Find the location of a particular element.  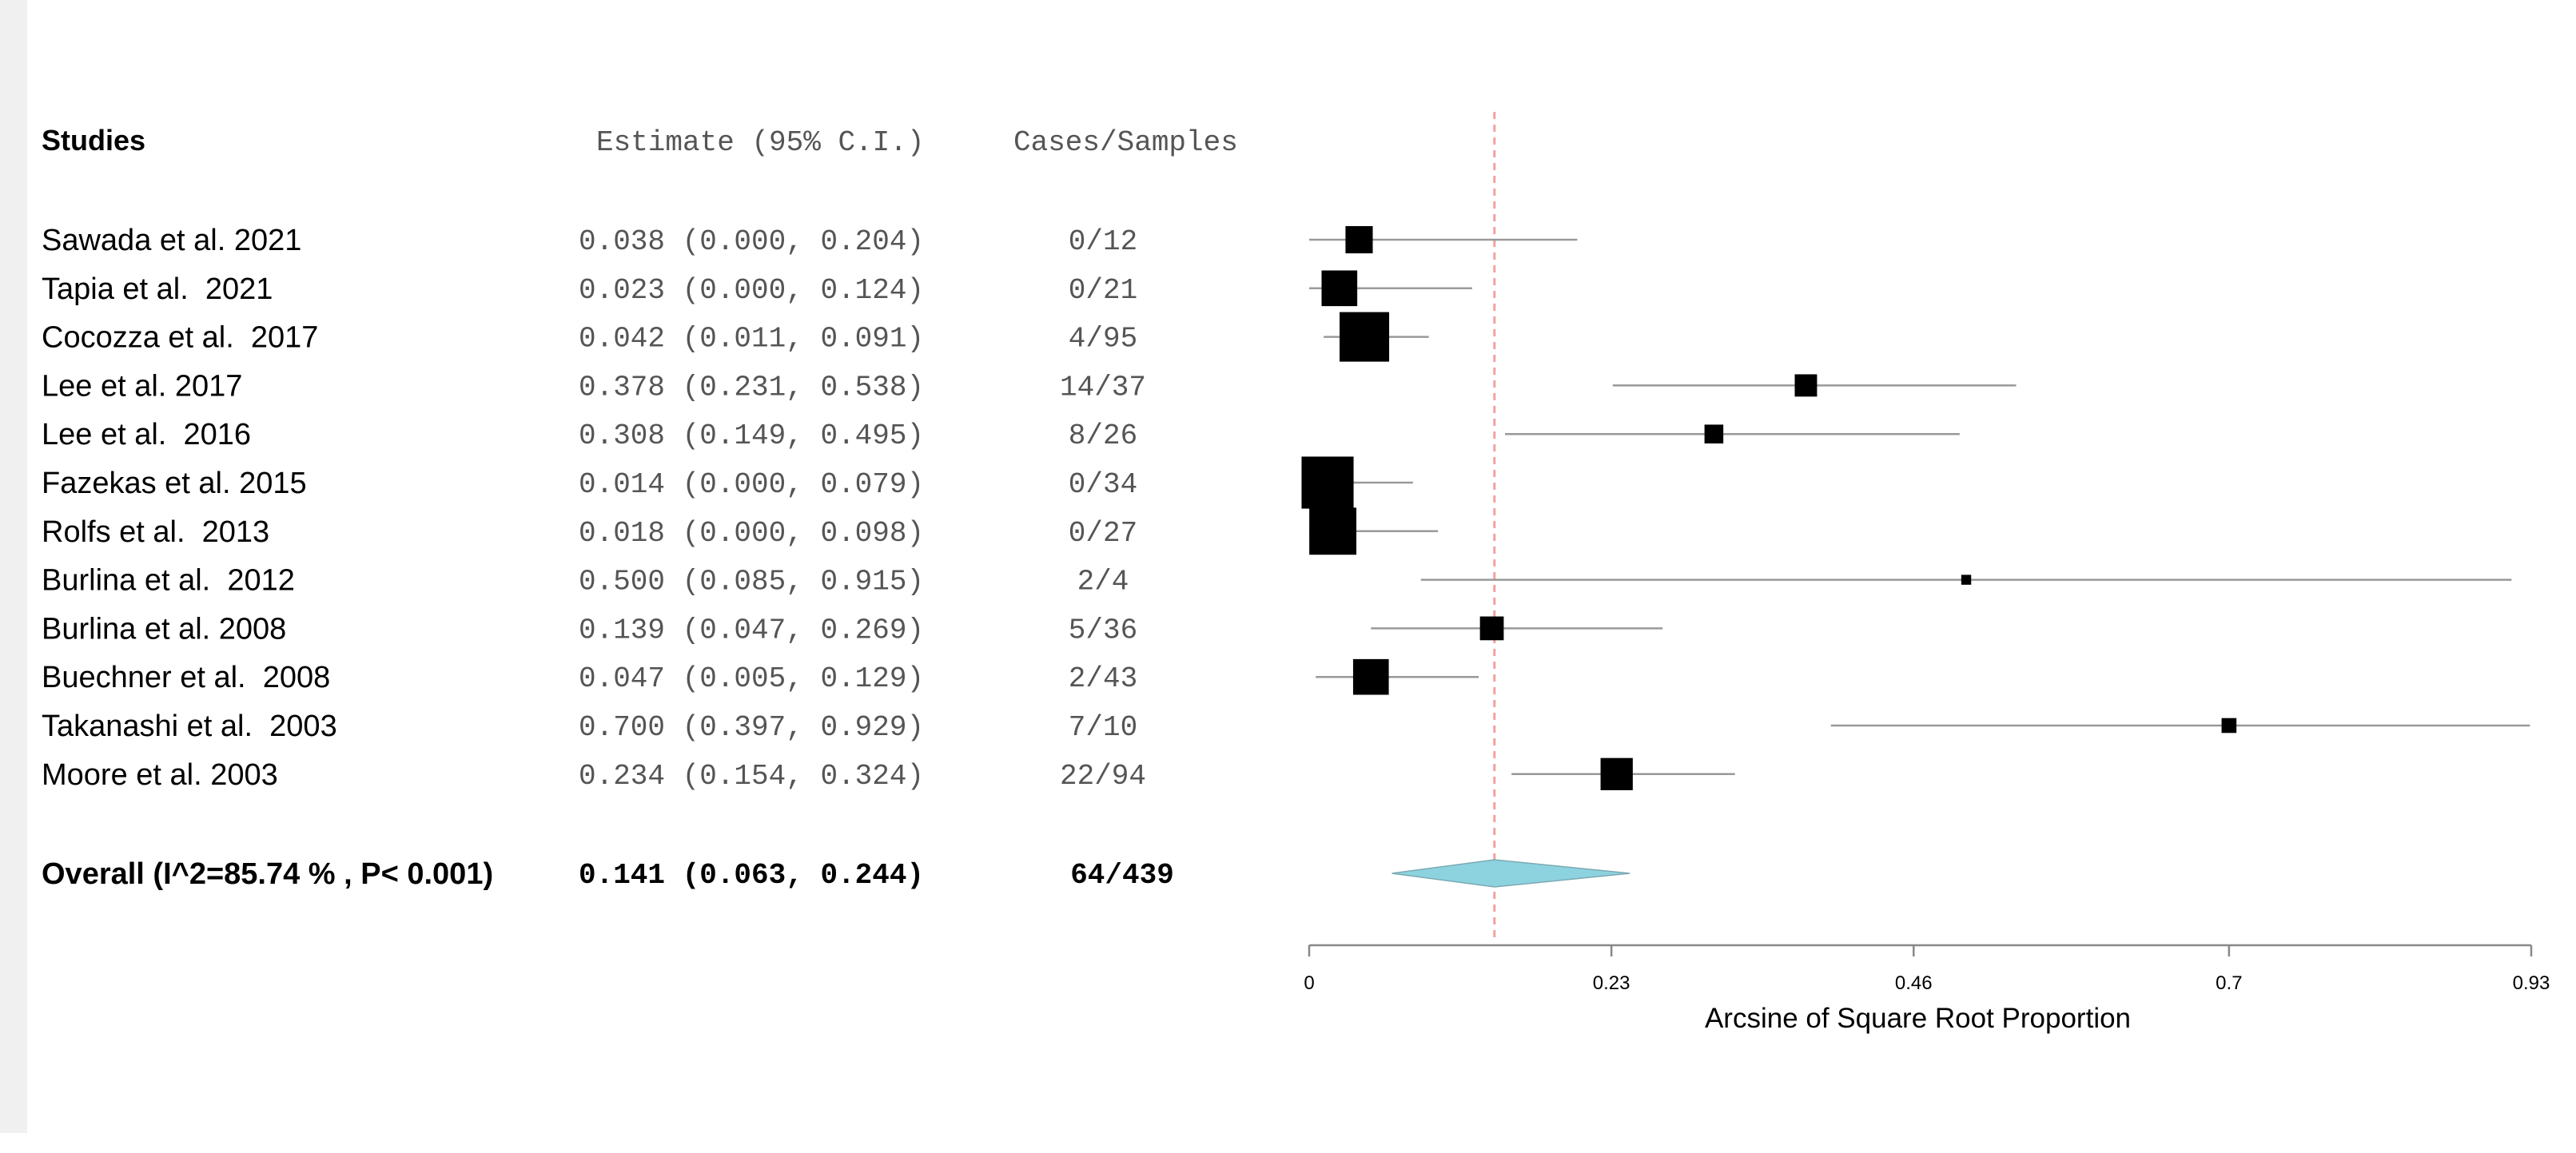

study-label: Buechner et al. 2008 is located at coordinates (186, 677).